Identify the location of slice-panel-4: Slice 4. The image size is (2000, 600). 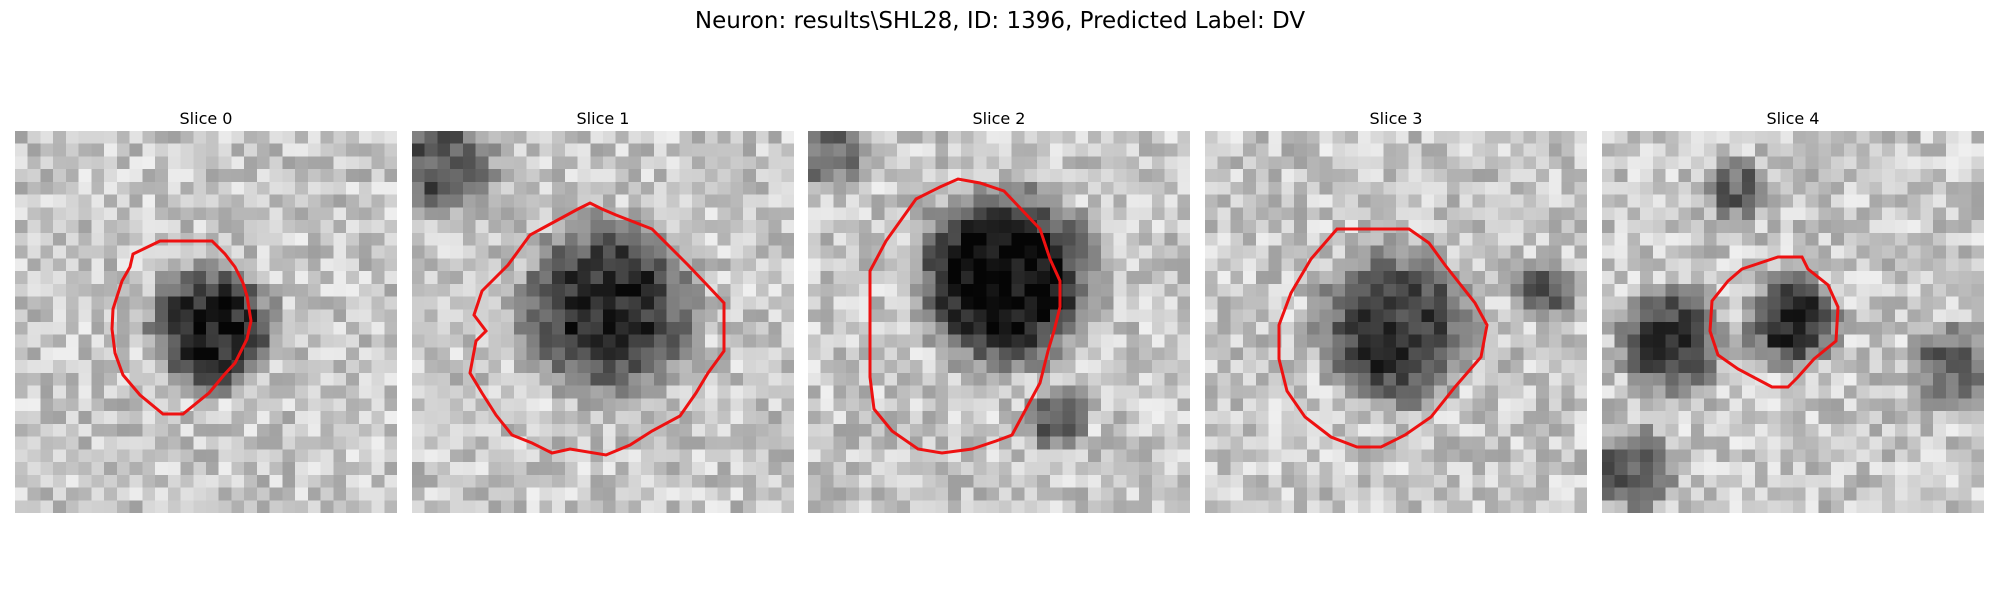
(1793, 310).